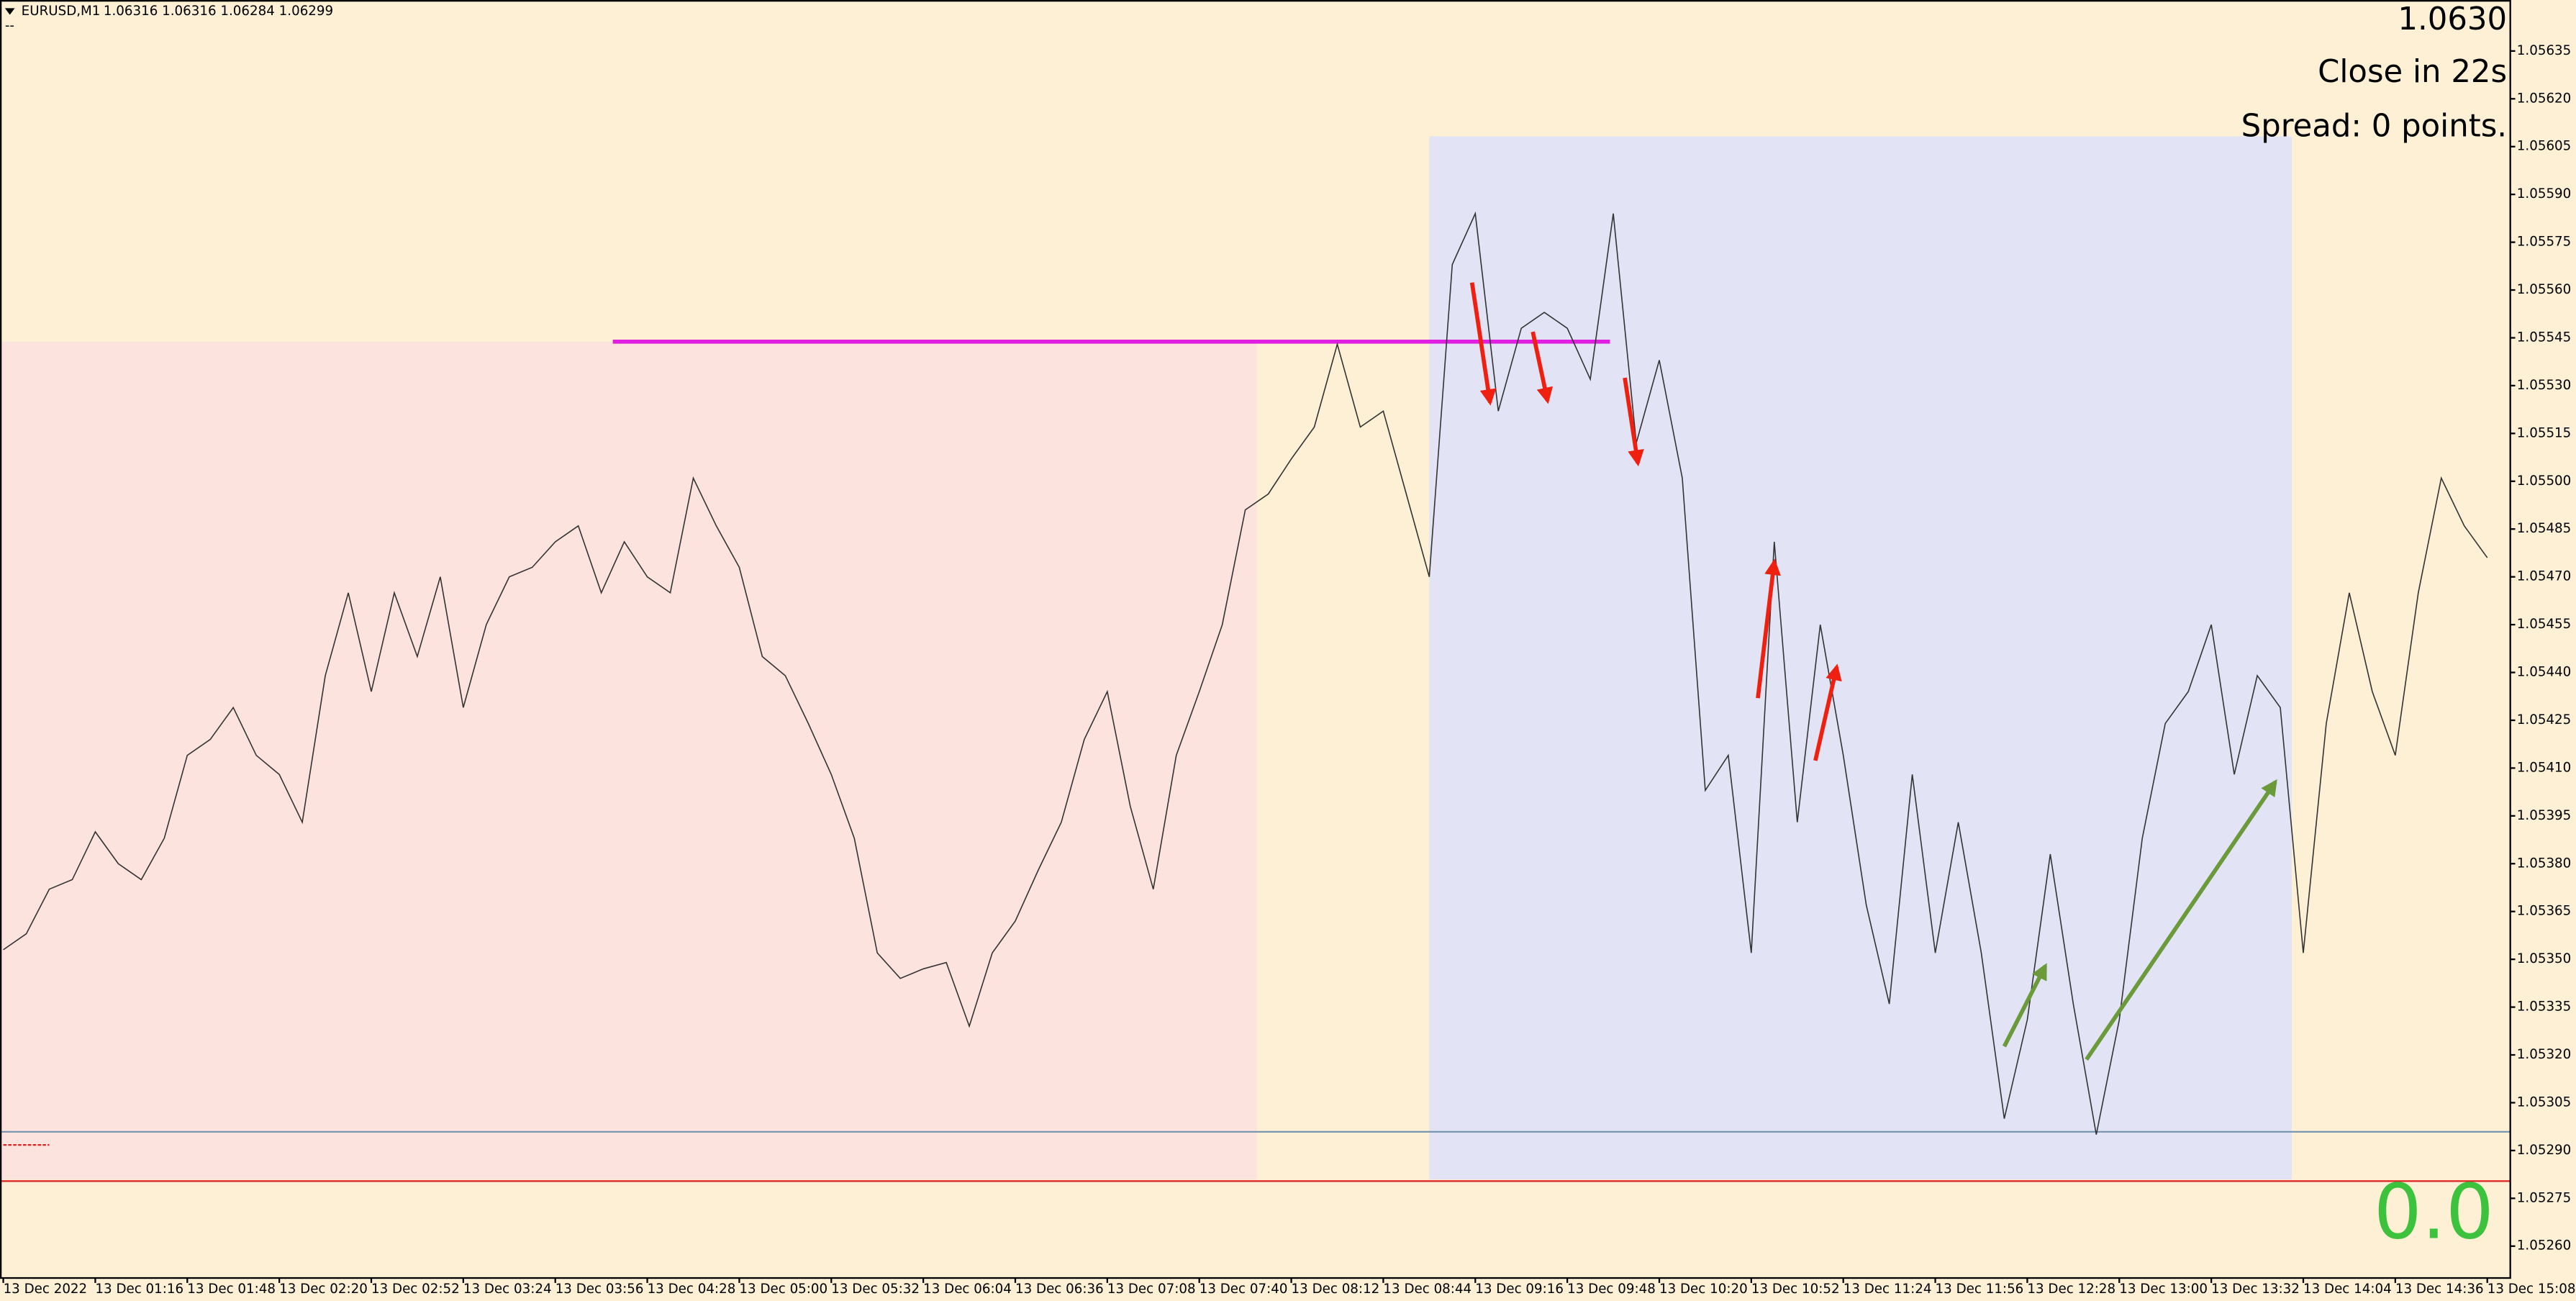 Image resolution: width=2576 pixels, height=1301 pixels. Describe the element at coordinates (46, 1289) in the screenshot. I see `x-tick-label: 13 Dec 2022` at that location.